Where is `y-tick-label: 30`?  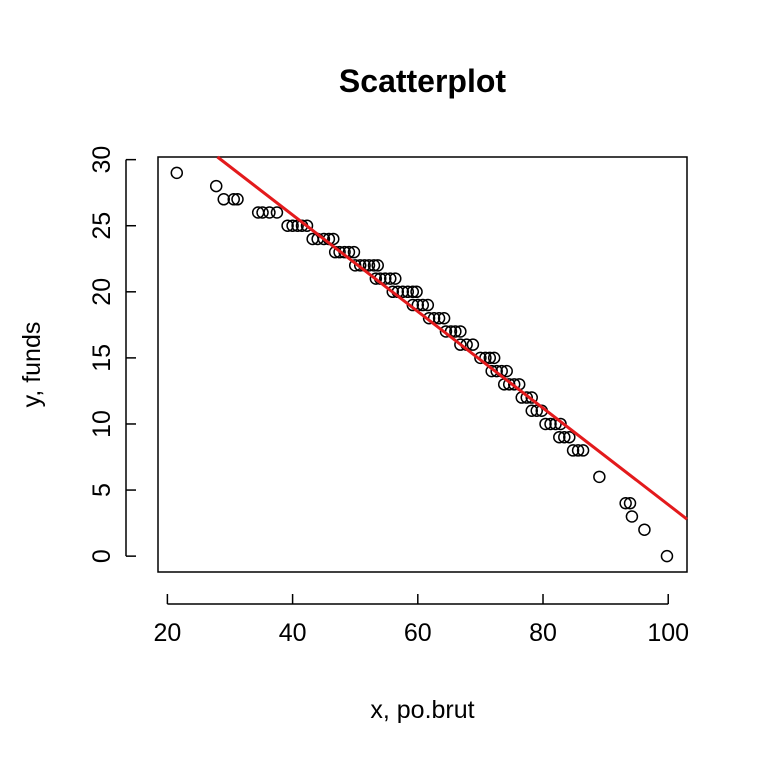 y-tick-label: 30 is located at coordinates (102, 160).